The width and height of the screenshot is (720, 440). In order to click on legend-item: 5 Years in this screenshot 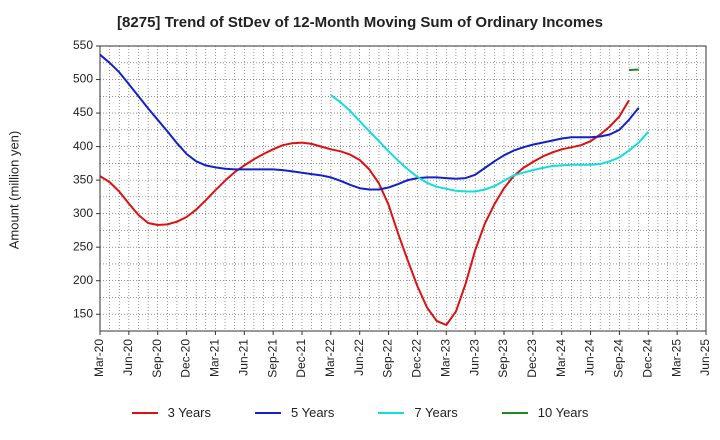, I will do `click(294, 412)`.